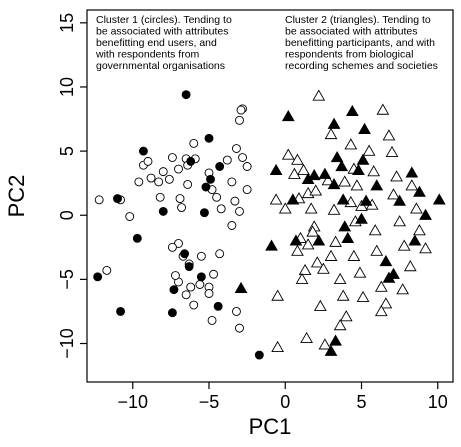 This screenshot has height=447, width=461. I want to click on y-tick-label: 10, so click(67, 87).